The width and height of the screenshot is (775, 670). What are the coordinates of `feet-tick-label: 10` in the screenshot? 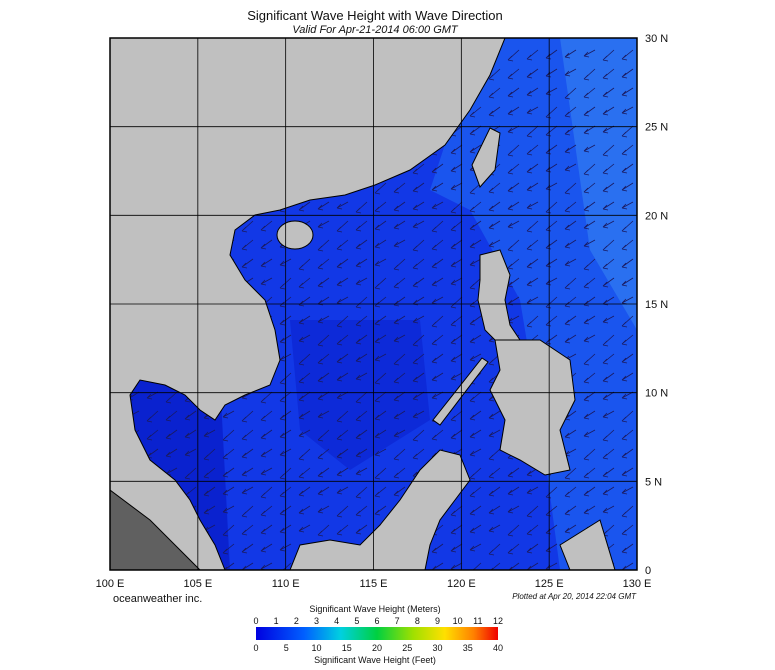 It's located at (316, 648).